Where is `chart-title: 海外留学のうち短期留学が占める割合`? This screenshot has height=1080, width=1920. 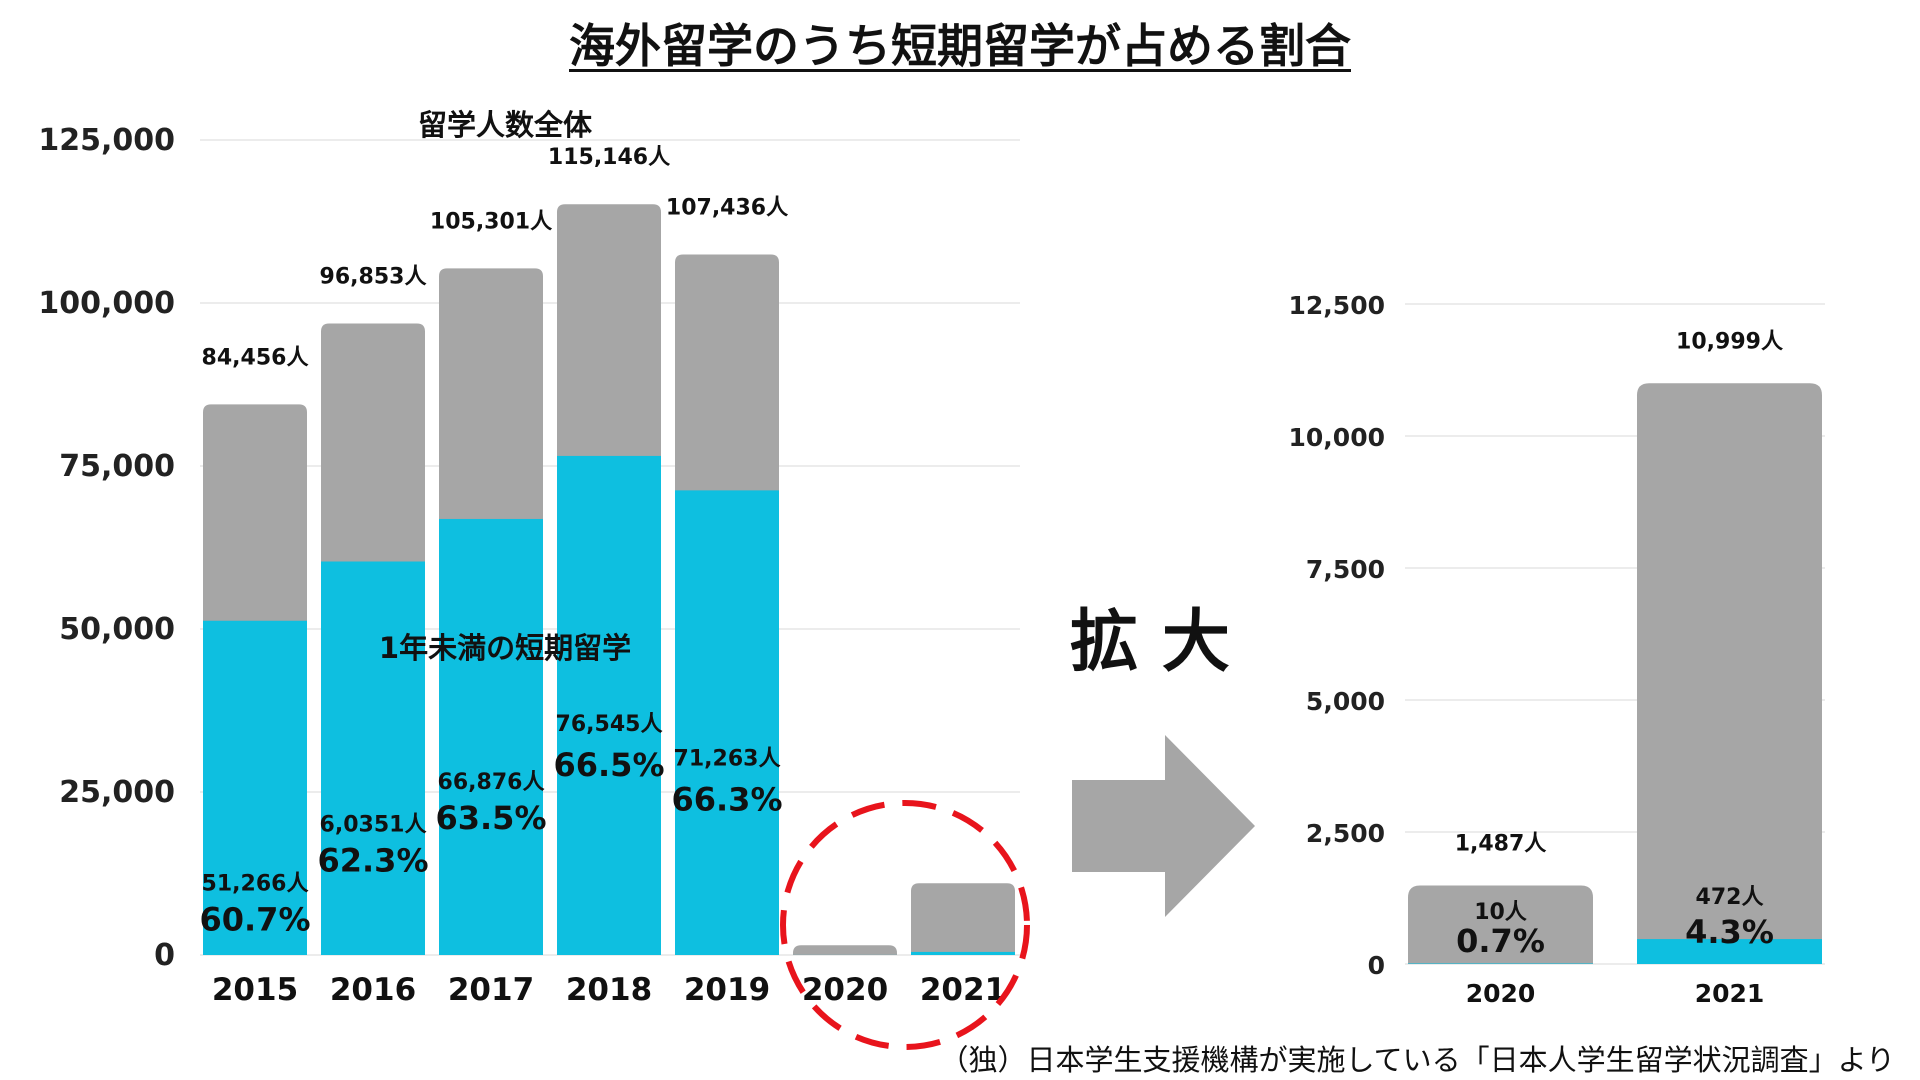 chart-title: 海外留学のうち短期留学が占める割合 is located at coordinates (960, 46).